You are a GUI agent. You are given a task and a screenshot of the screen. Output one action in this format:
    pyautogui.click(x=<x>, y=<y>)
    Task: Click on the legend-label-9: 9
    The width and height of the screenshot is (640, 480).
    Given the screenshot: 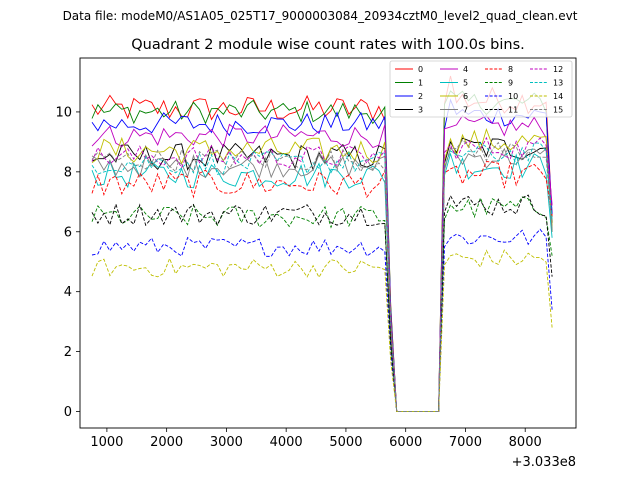 What is the action you would take?
    pyautogui.click(x=510, y=83)
    